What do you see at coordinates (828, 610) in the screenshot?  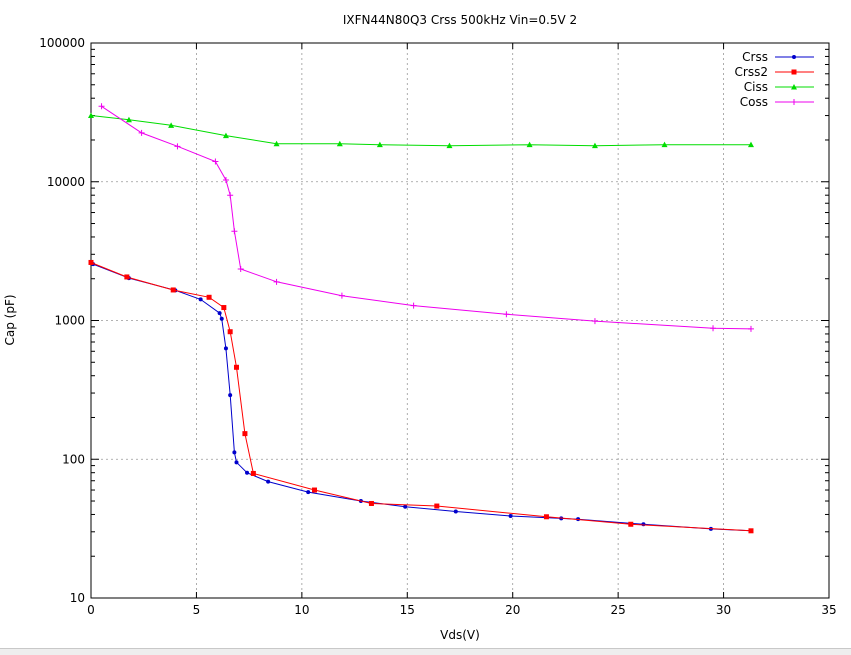 I see `x-tick-label: 35` at bounding box center [828, 610].